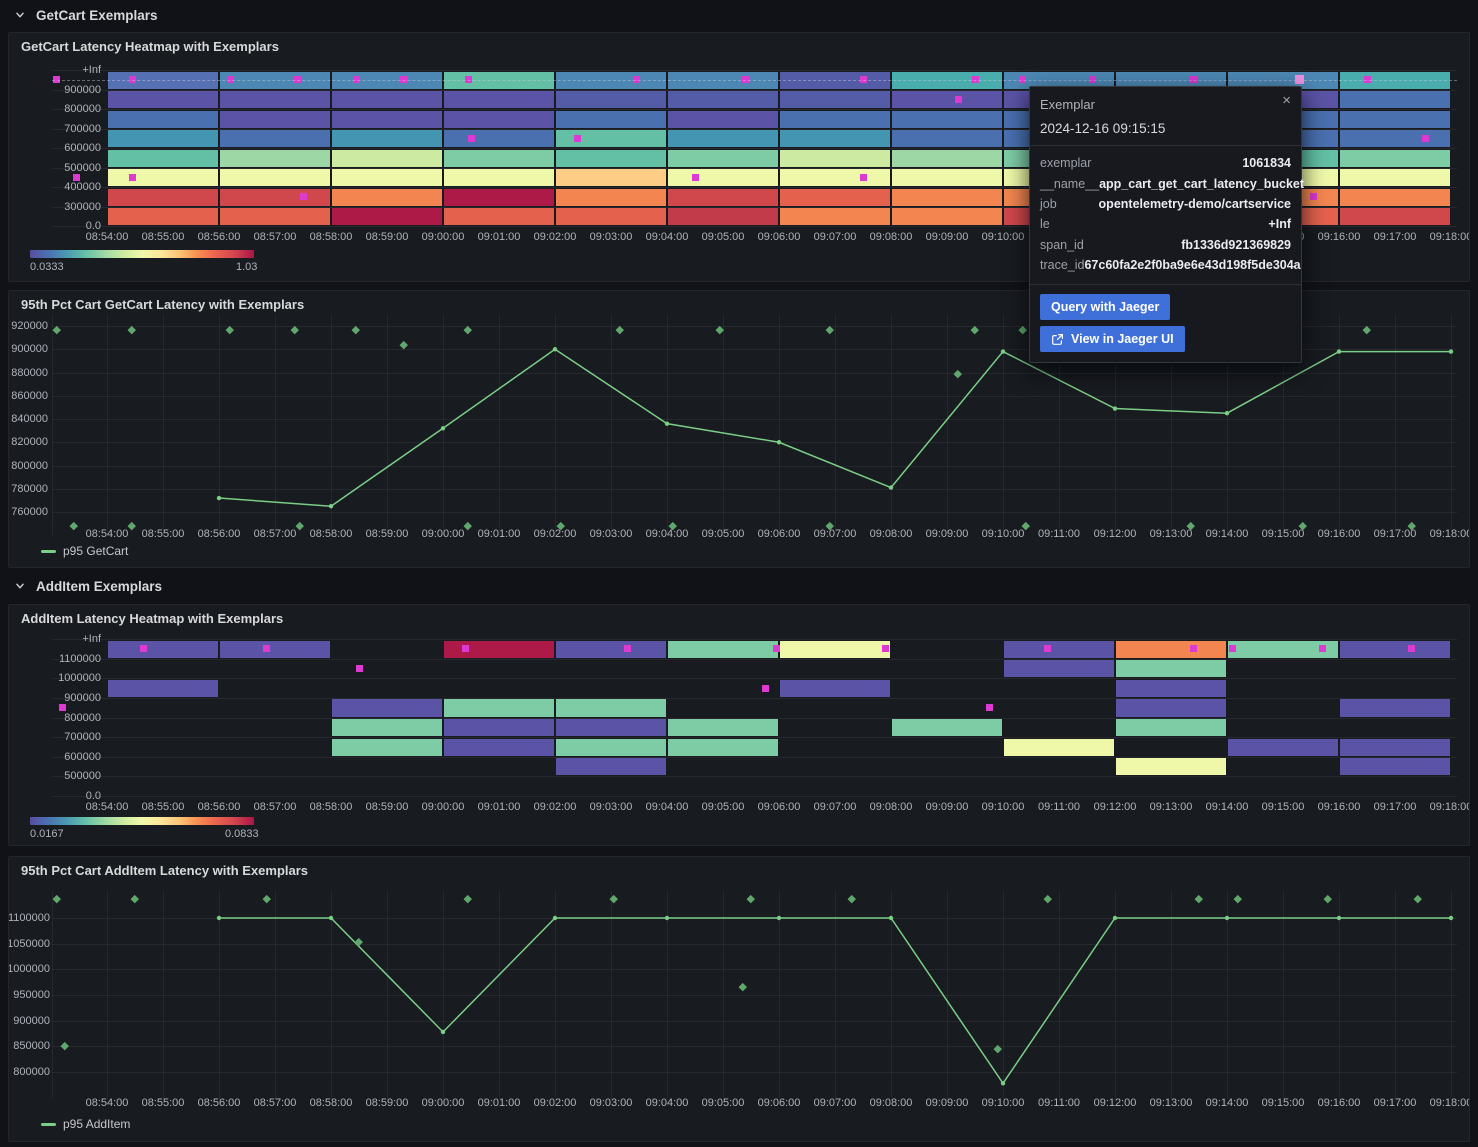 The image size is (1478, 1147). Describe the element at coordinates (152, 618) in the screenshot. I see `panel-title: AddItem Latency Heatmap with Exemplars` at that location.